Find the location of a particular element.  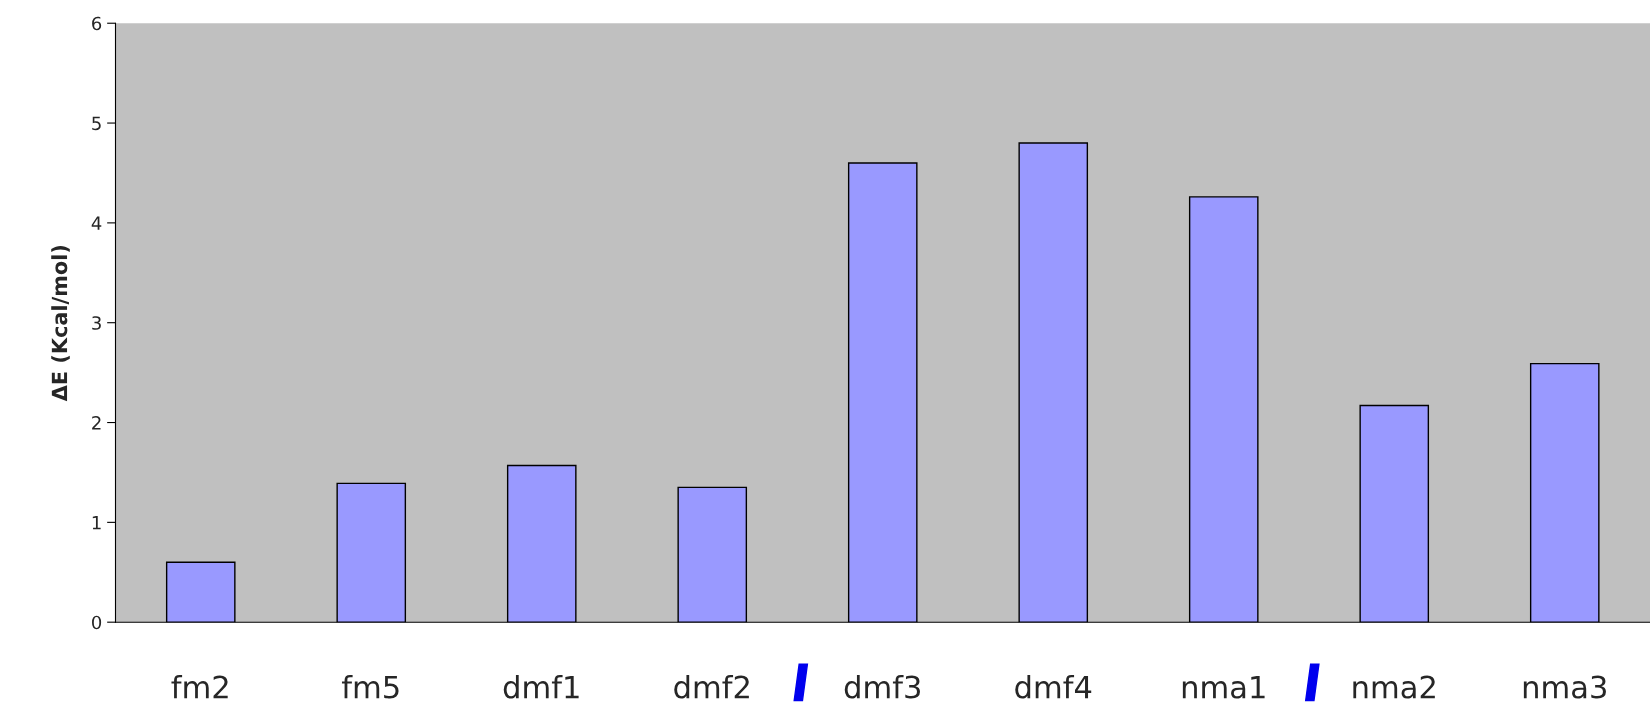

x-tick-label: nma2 is located at coordinates (1394, 687).